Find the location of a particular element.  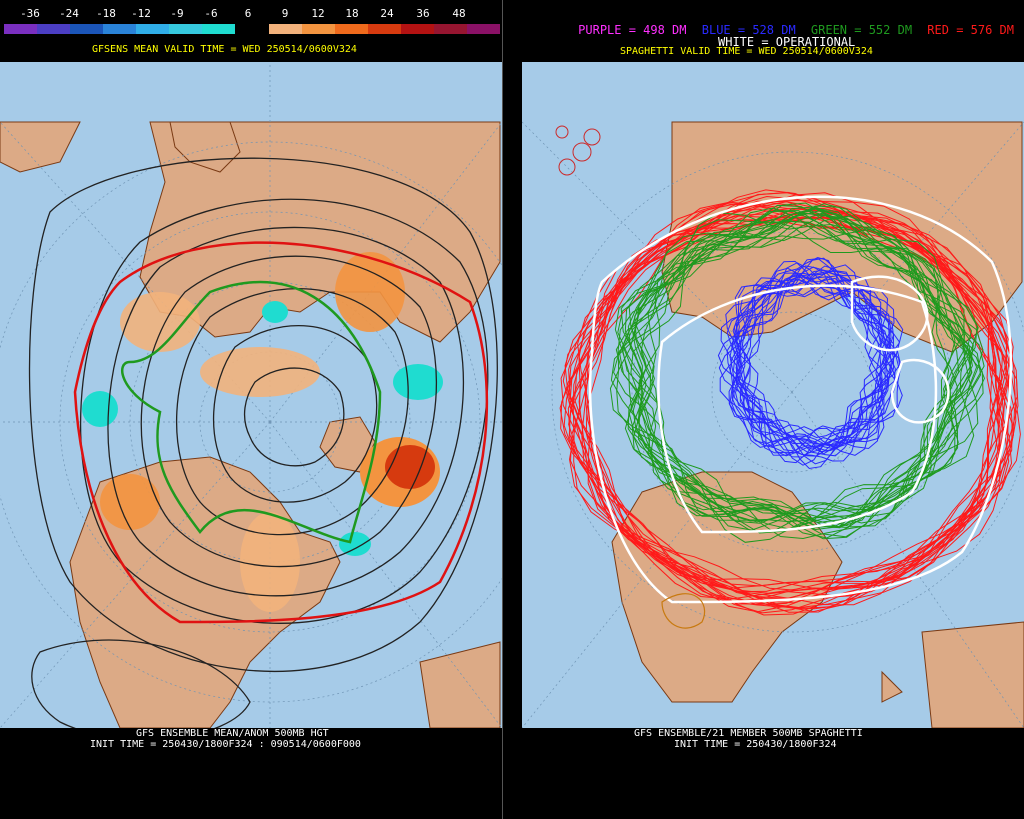

orange-loop is located at coordinates (683, 611).